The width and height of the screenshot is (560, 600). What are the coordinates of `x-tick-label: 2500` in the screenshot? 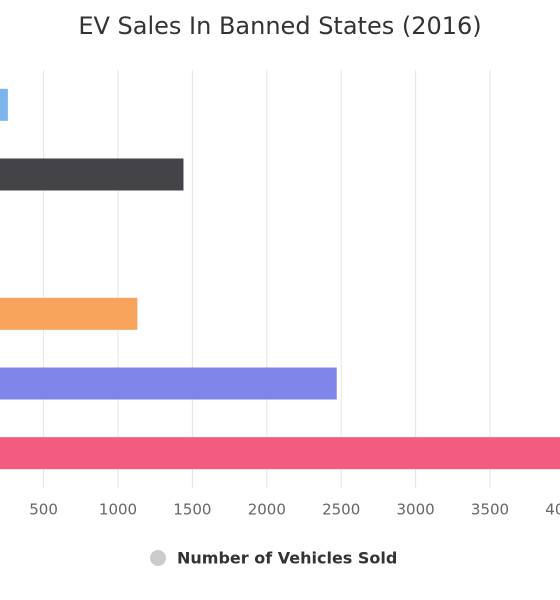 It's located at (341, 510).